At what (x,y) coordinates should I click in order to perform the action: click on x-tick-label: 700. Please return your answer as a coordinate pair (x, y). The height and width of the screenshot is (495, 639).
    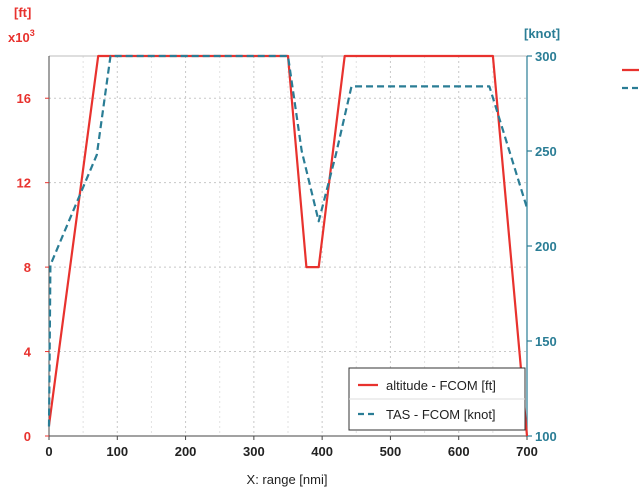
    Looking at the image, I should click on (527, 451).